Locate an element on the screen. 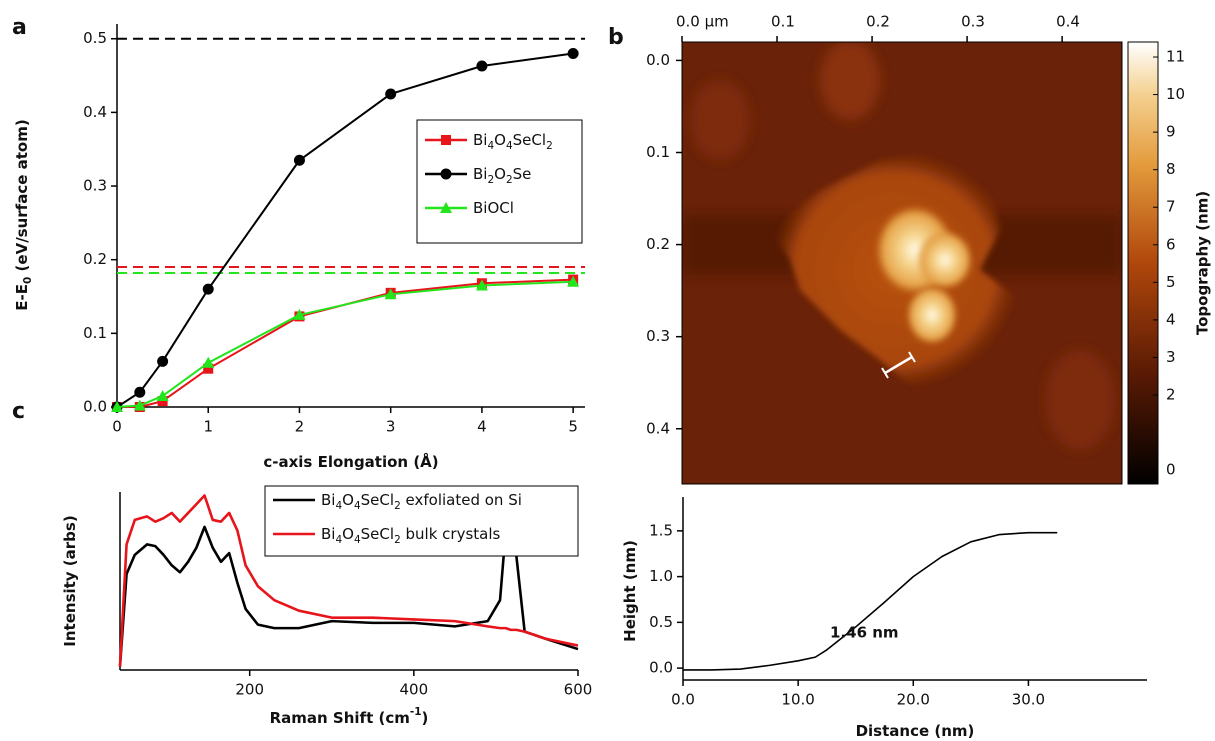 Image resolution: width=1215 pixels, height=741 pixels. y-axis-label: Height (nm) is located at coordinates (630, 591).